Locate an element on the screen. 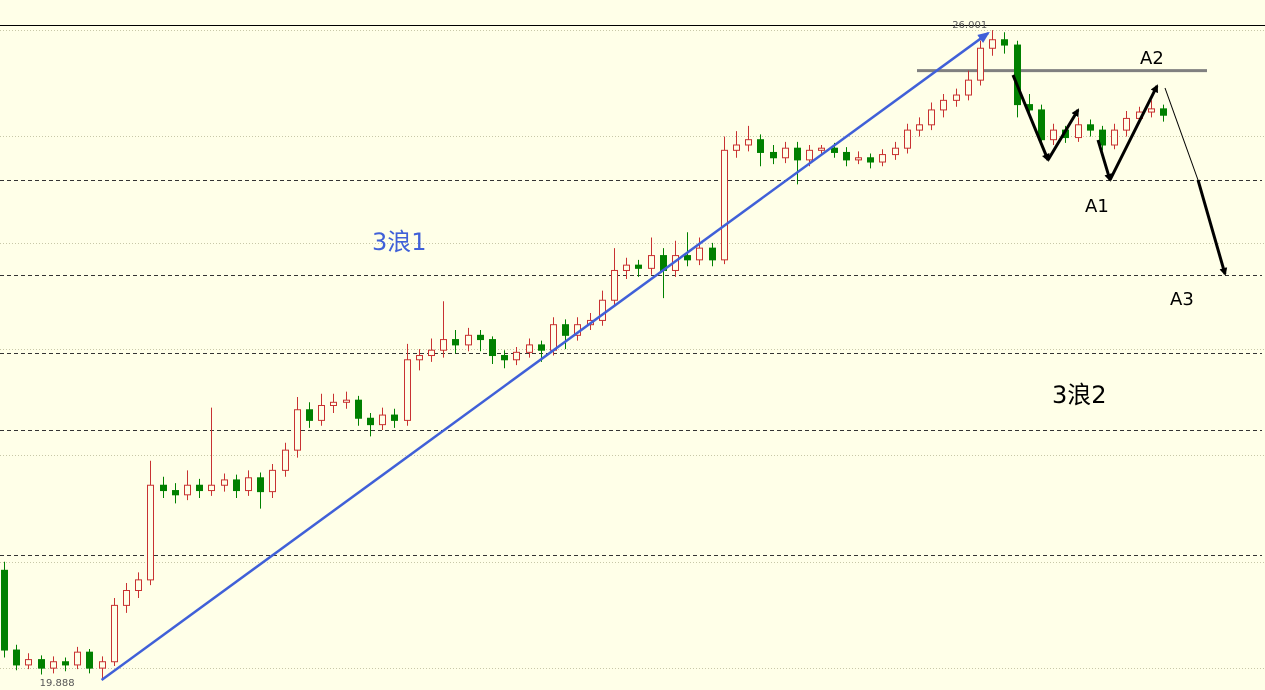 The image size is (1265, 690). wave-label: 3浪1 is located at coordinates (399, 242).